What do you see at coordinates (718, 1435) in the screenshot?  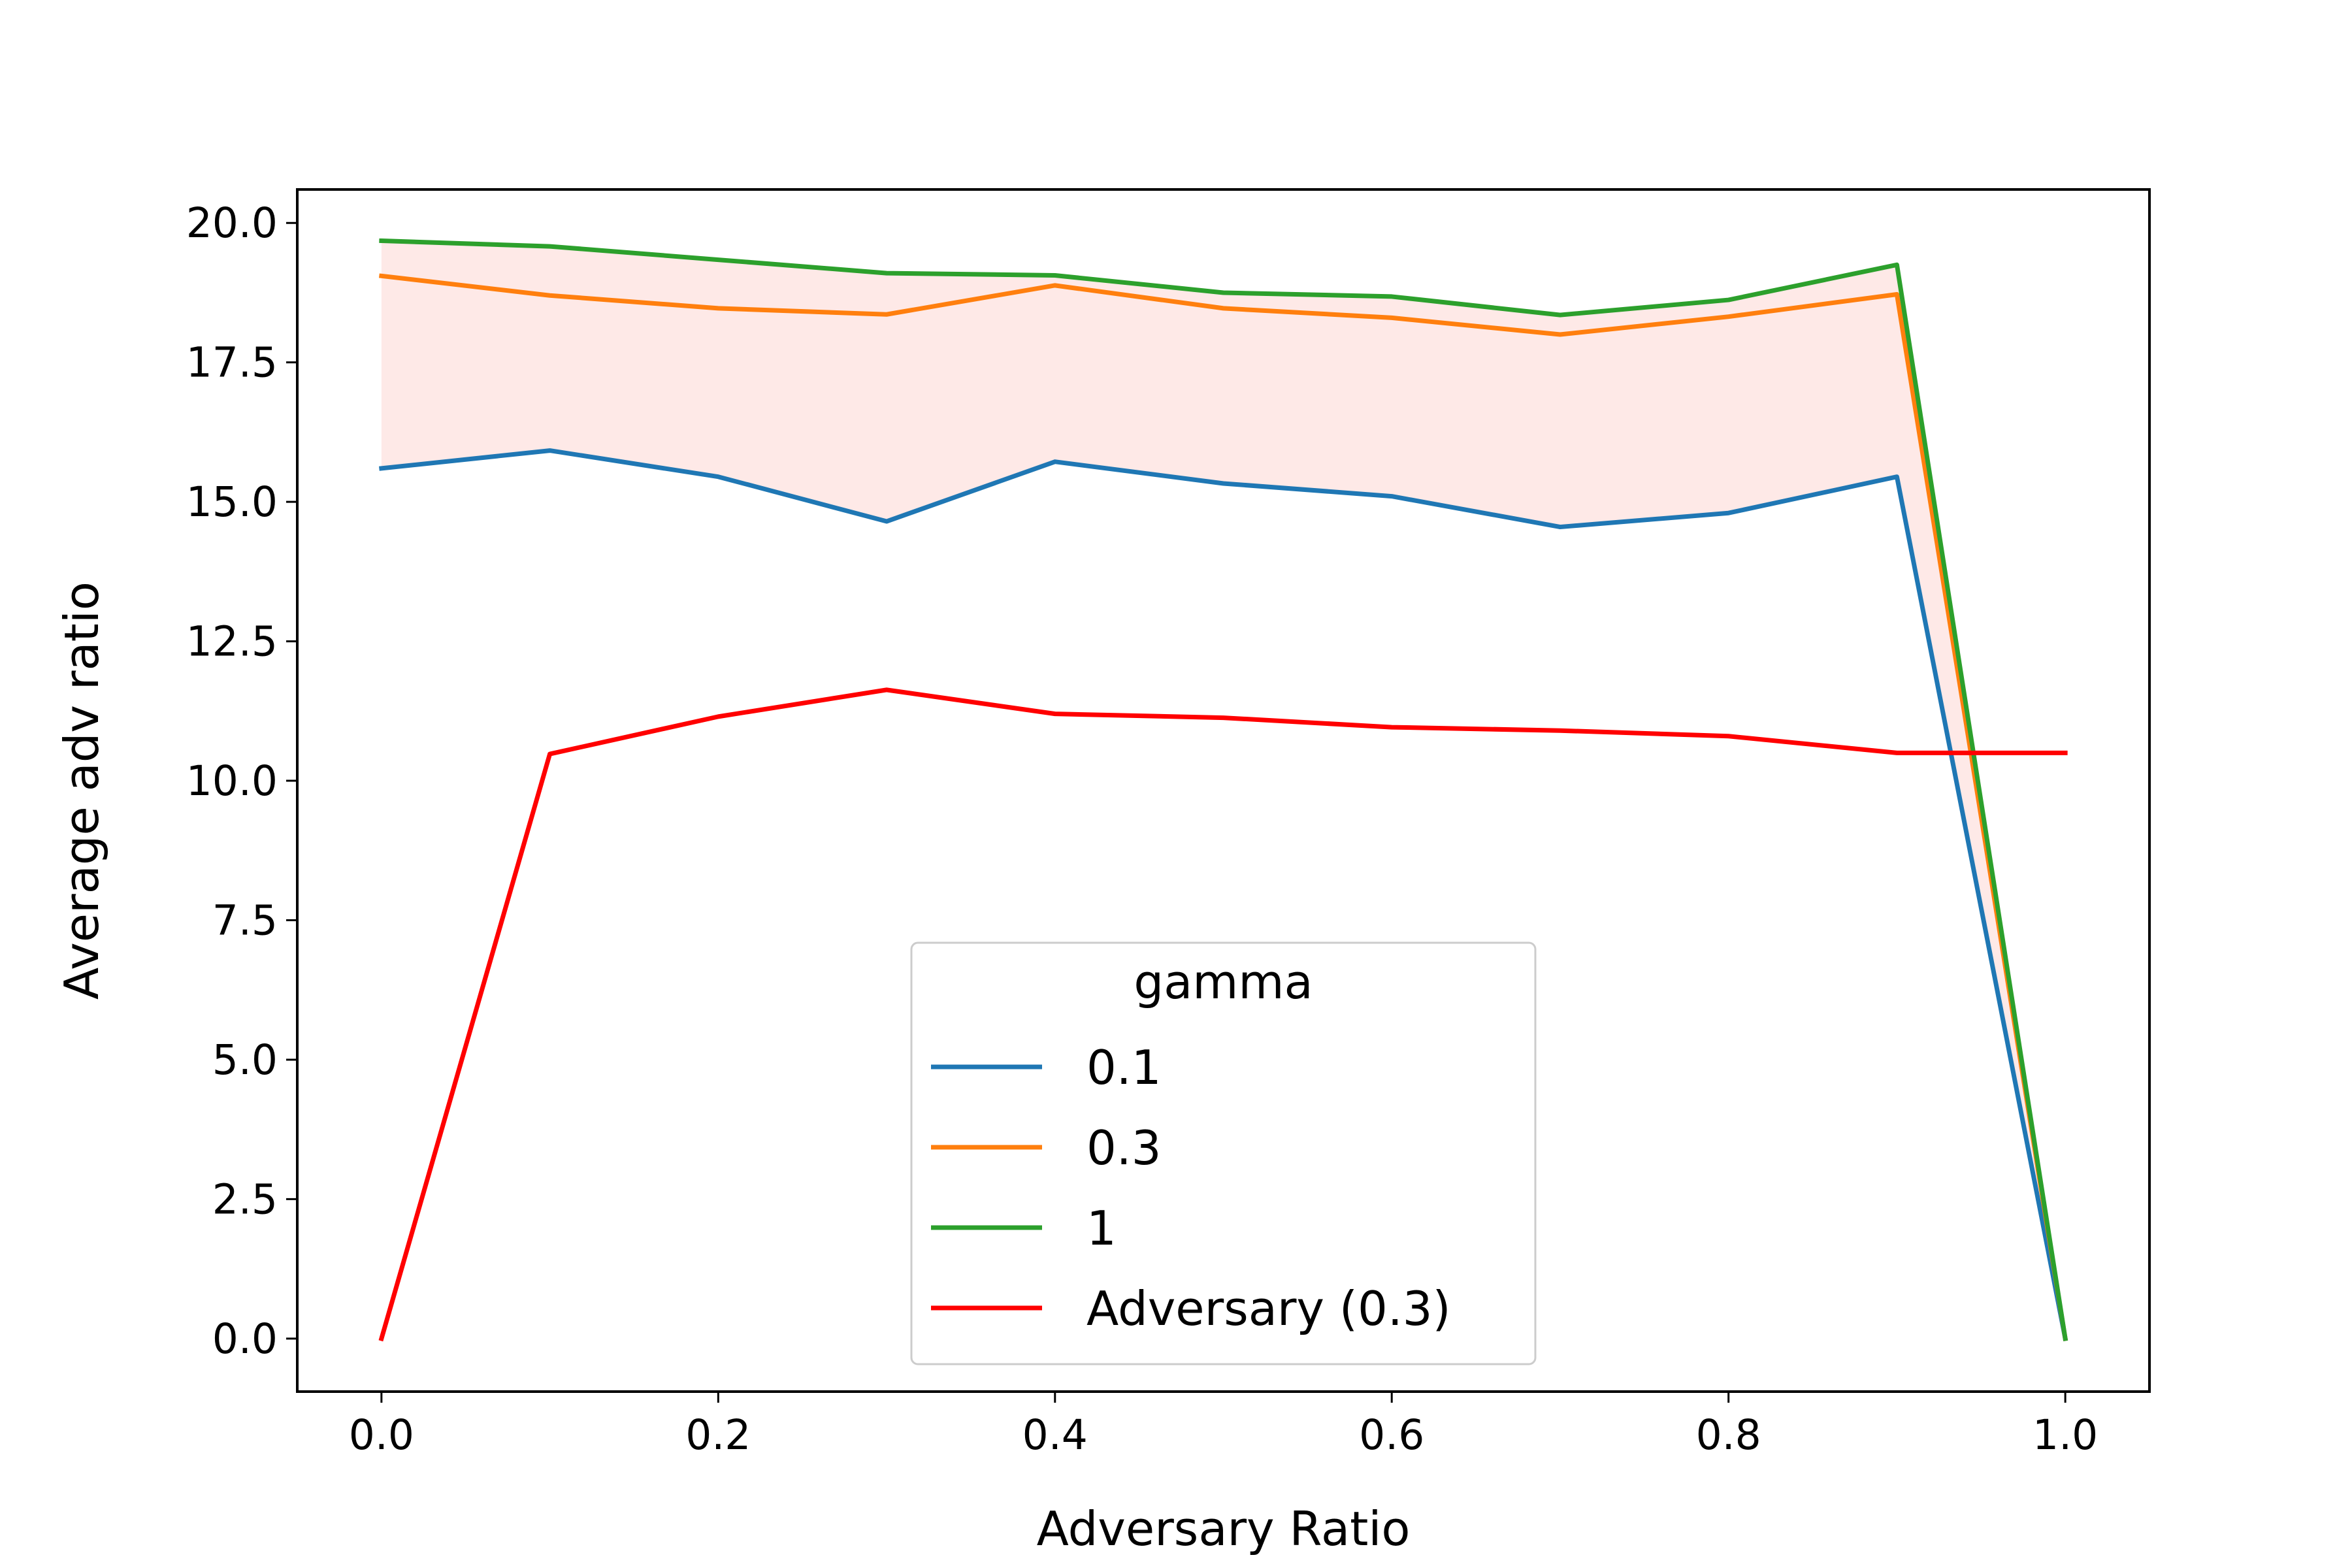 I see `x-tick-label: 0.2` at bounding box center [718, 1435].